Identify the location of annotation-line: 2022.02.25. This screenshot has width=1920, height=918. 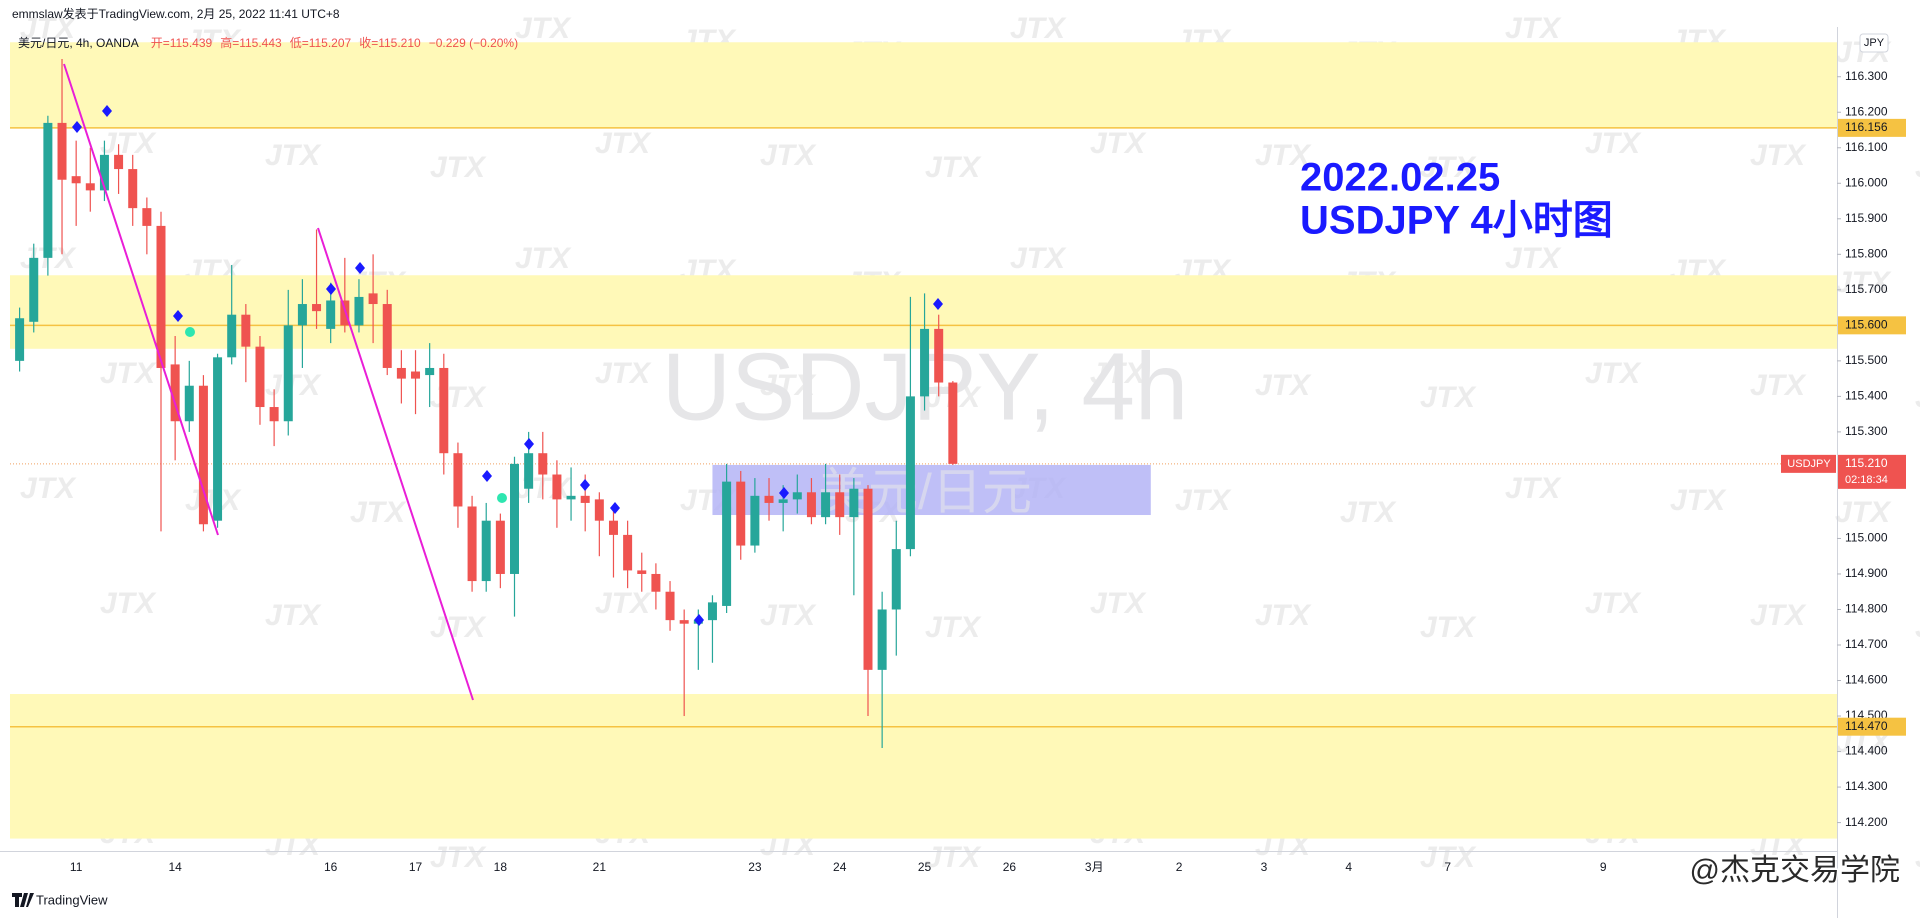
(1400, 178).